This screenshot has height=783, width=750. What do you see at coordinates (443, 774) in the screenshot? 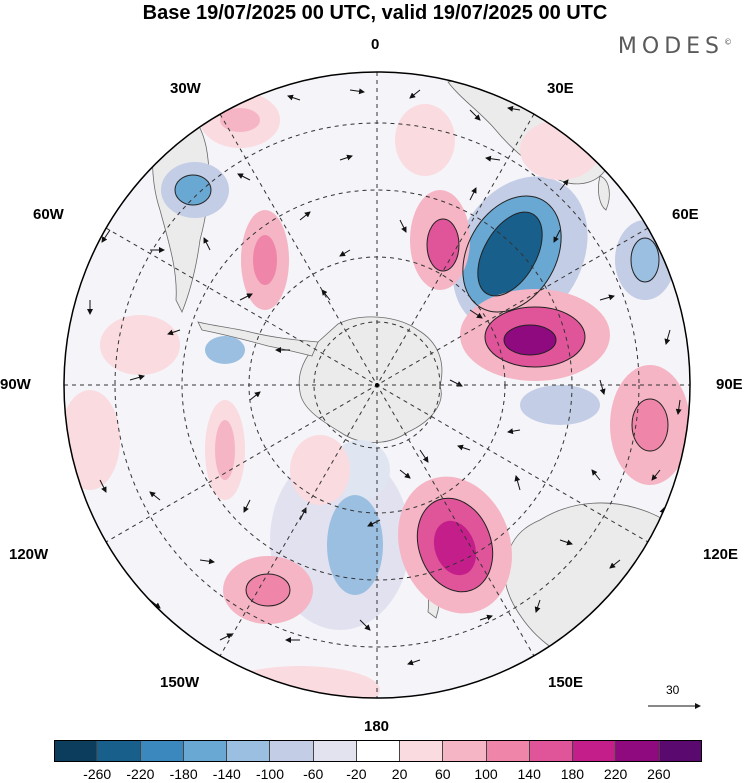
I see `colorbar-tick-label: 60` at bounding box center [443, 774].